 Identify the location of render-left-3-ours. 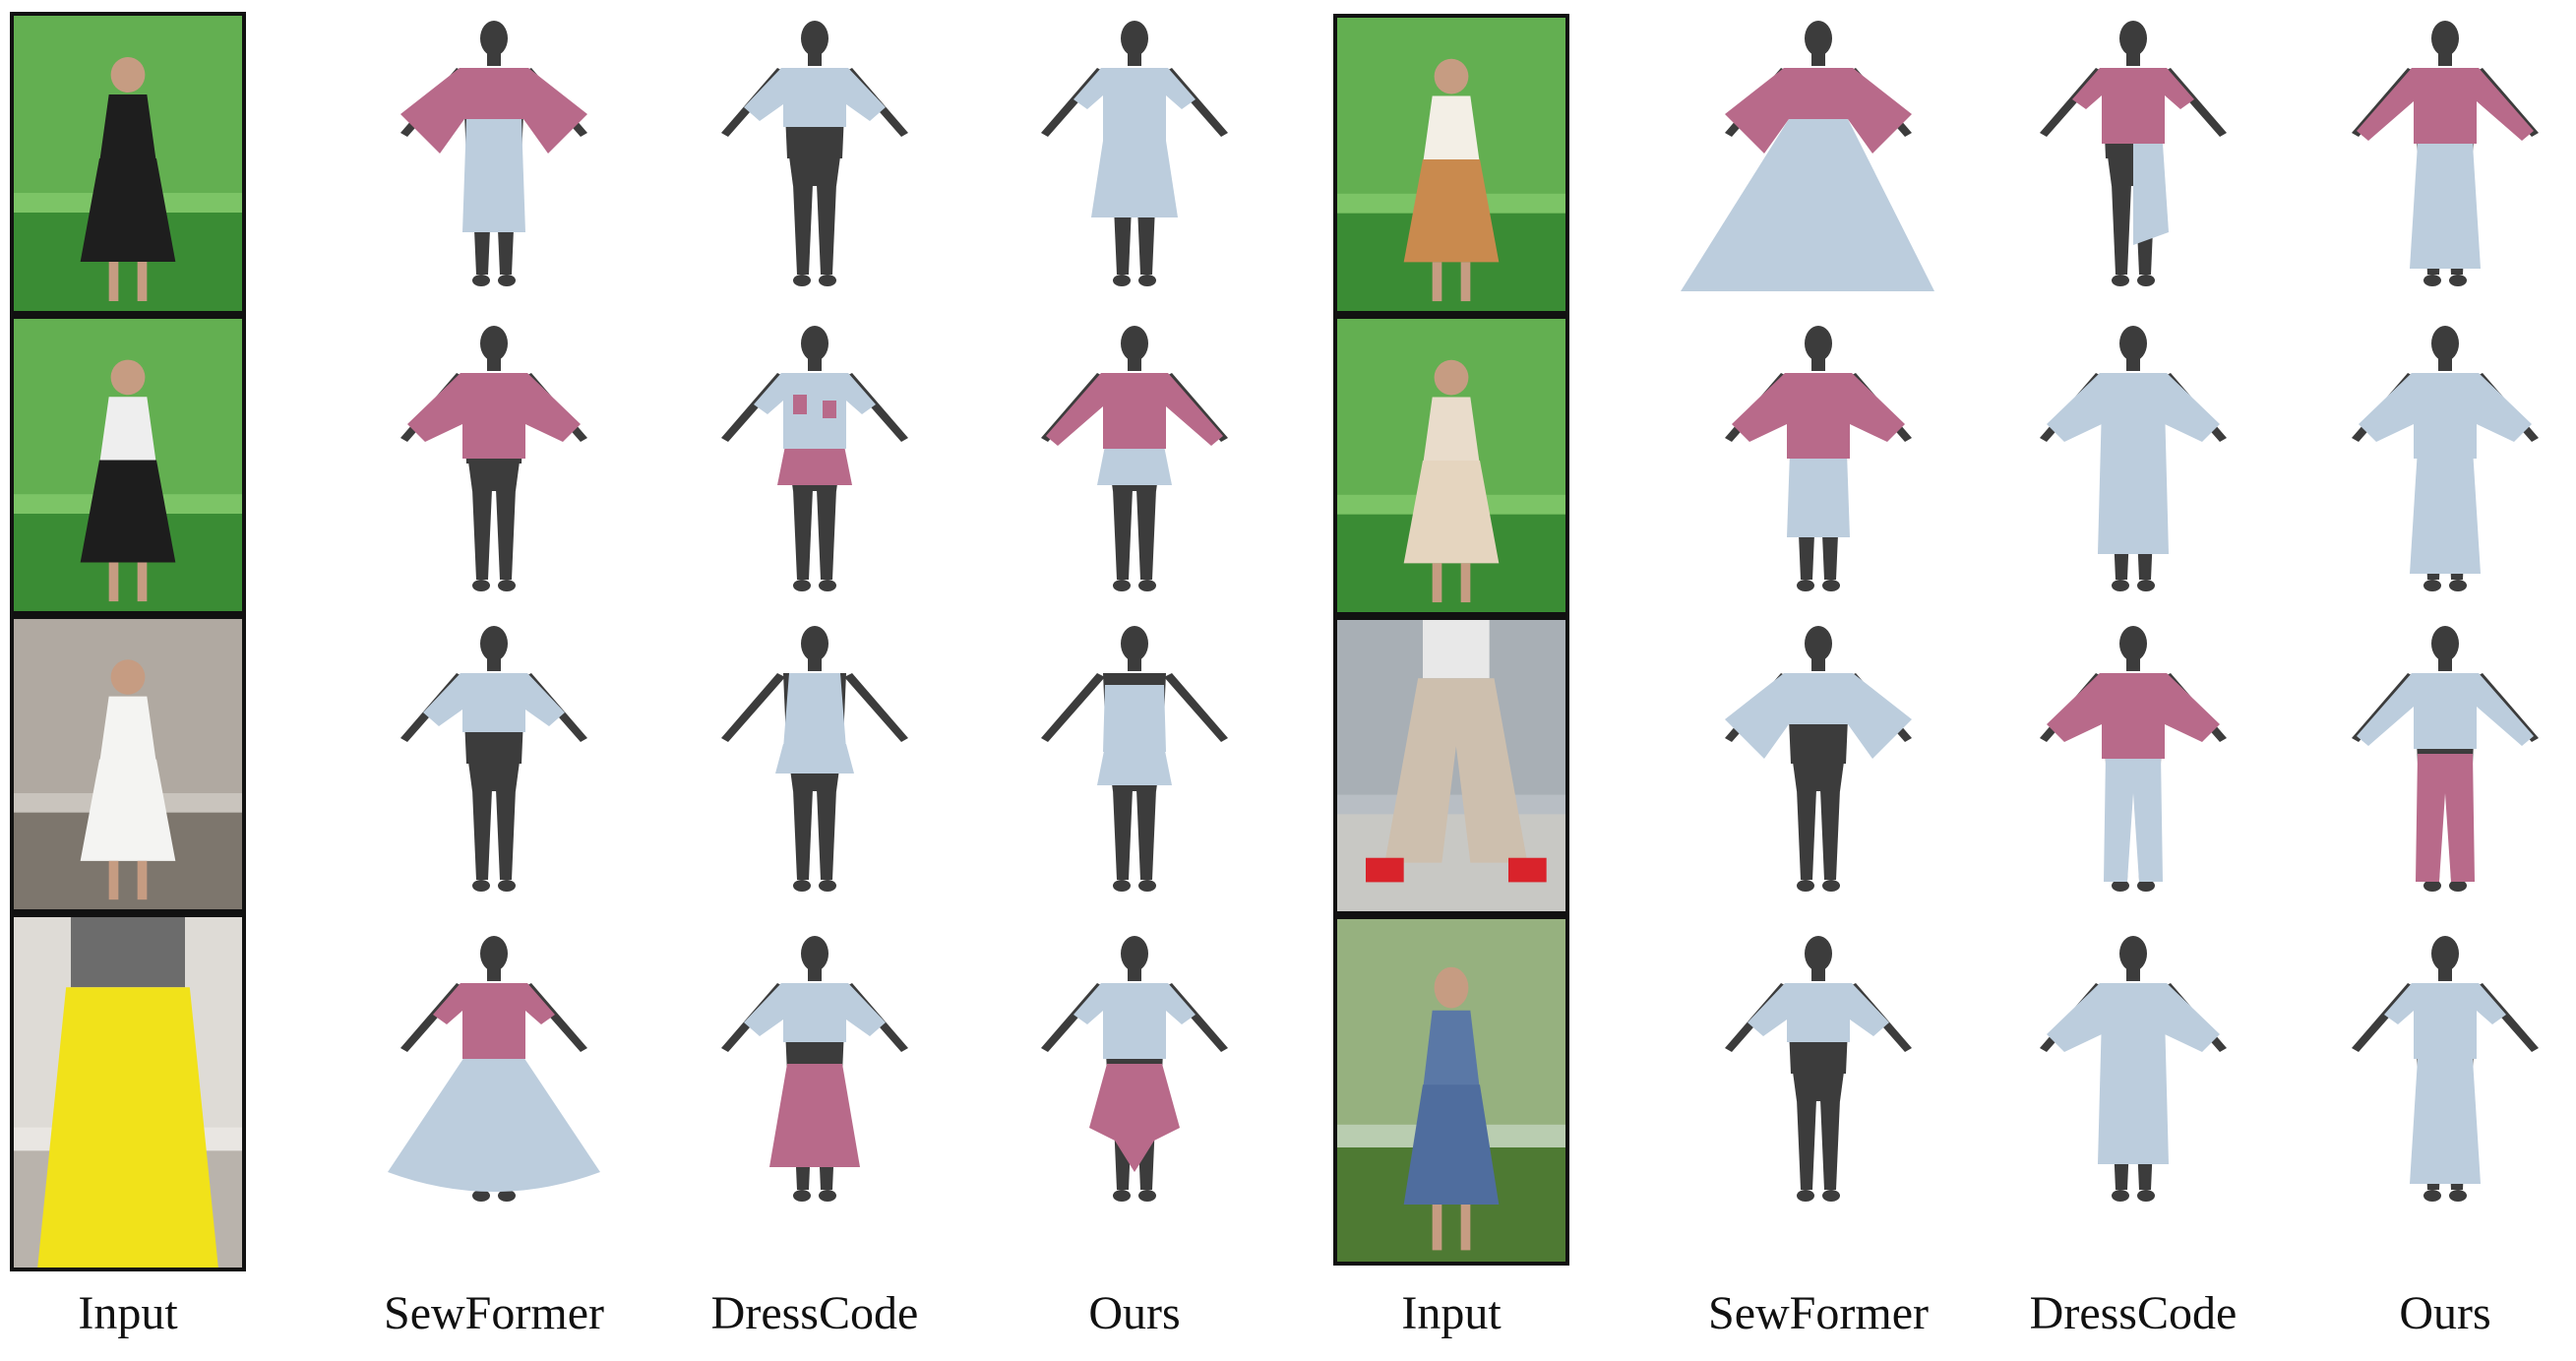
(1134, 1073).